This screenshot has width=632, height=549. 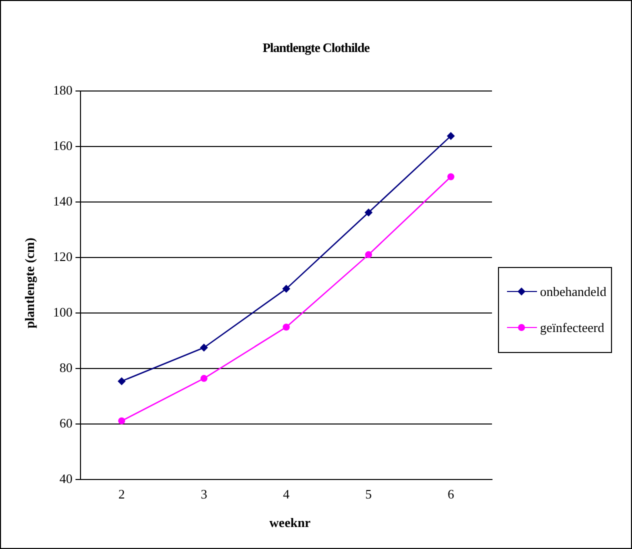 I want to click on y-tick-label: 100, so click(x=62, y=312).